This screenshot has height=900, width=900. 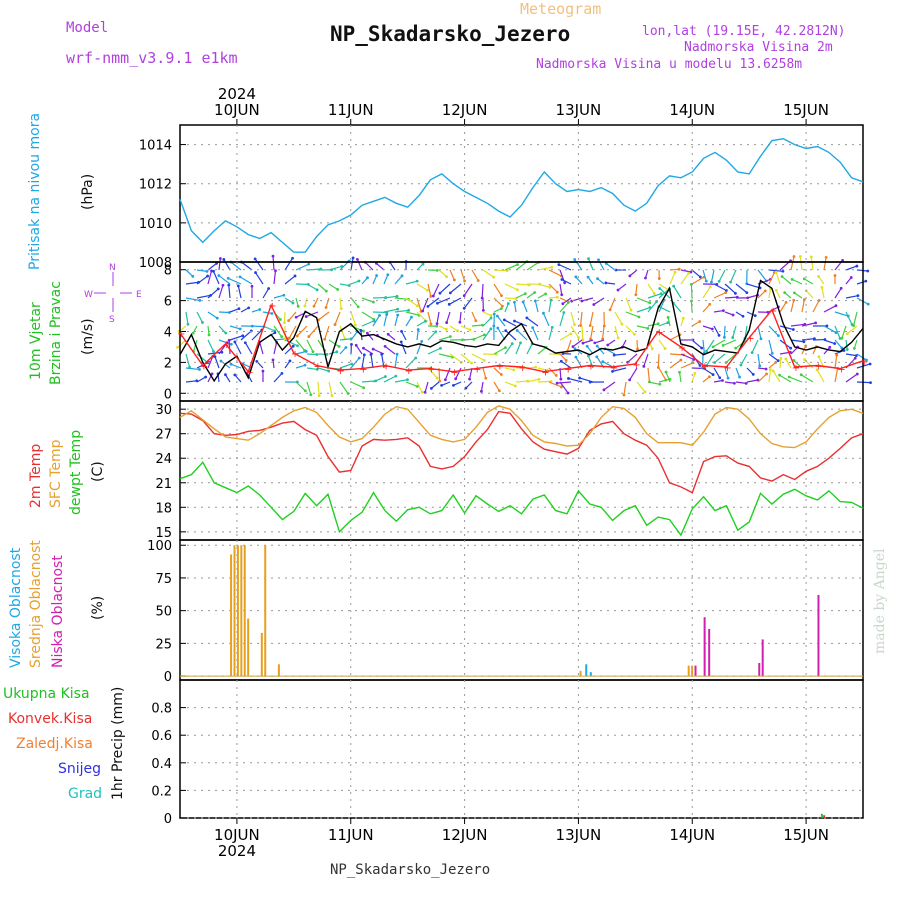 I want to click on compass-s: S, so click(x=112, y=320).